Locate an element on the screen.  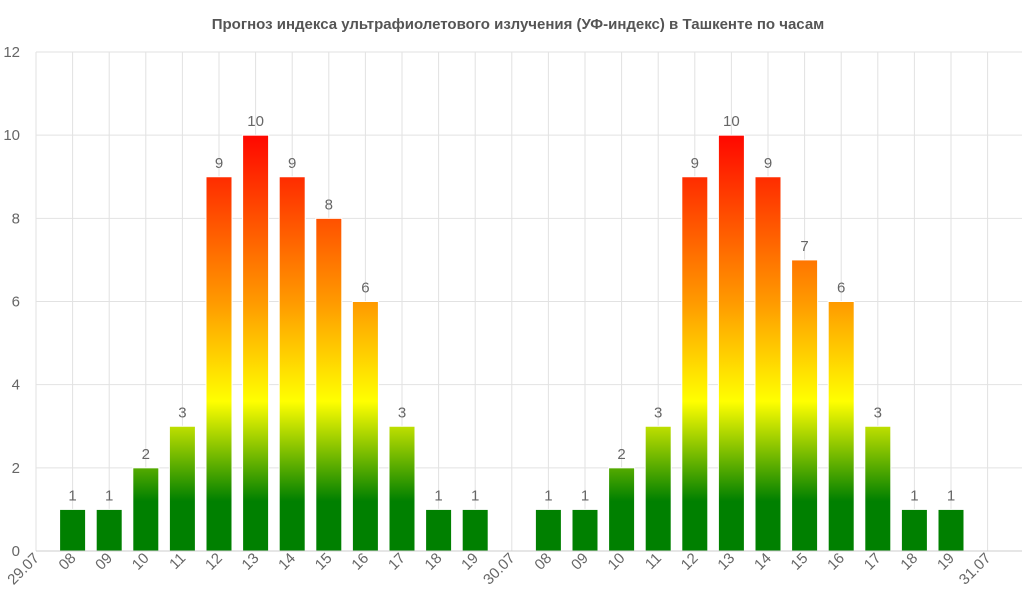
y-tick-label: 10 is located at coordinates (11, 135).